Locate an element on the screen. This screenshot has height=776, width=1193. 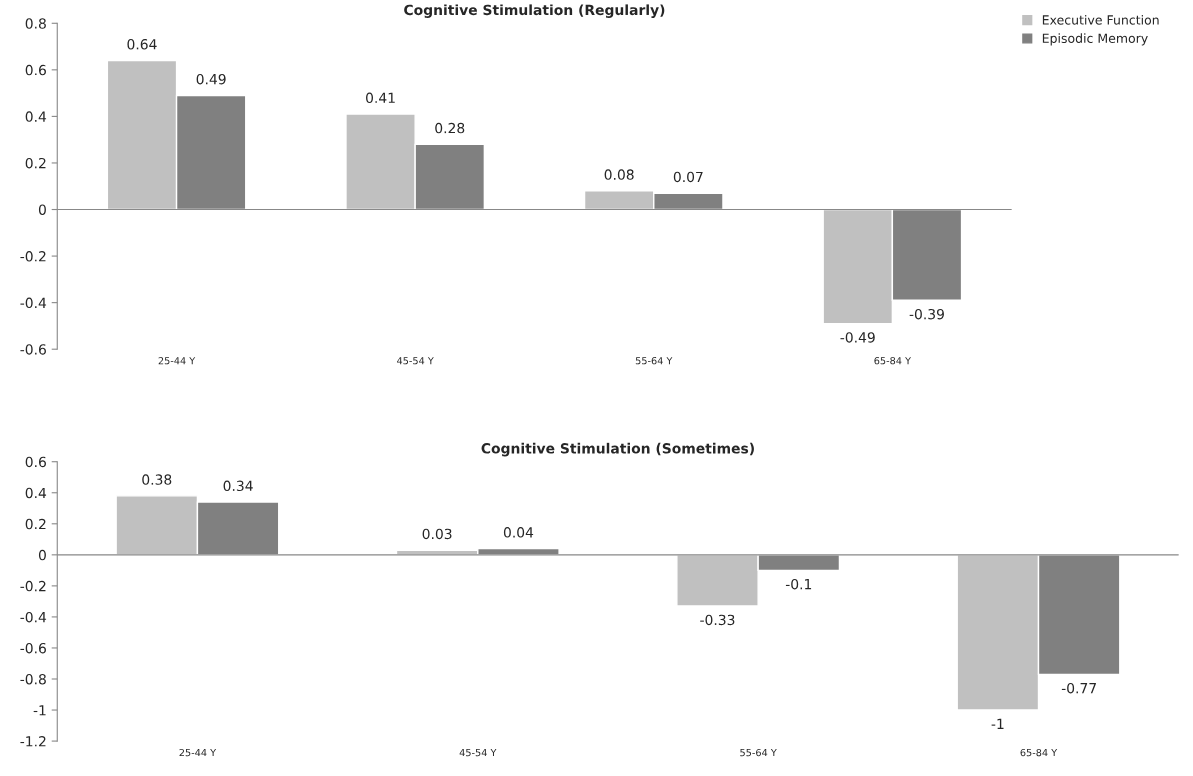
y-tick-label: -1 is located at coordinates (39, 710).